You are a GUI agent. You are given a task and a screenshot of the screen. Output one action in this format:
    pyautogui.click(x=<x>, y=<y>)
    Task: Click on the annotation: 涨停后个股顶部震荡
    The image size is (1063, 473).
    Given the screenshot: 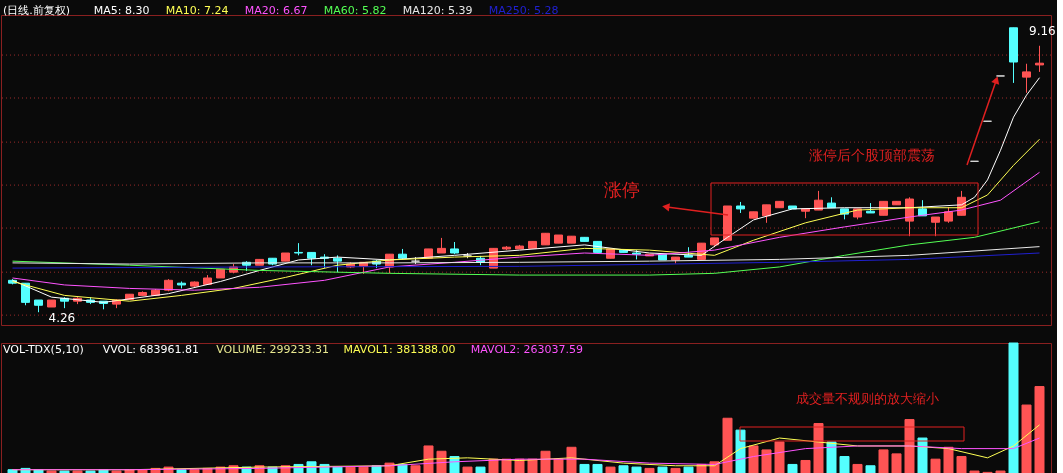 What is the action you would take?
    pyautogui.click(x=872, y=155)
    